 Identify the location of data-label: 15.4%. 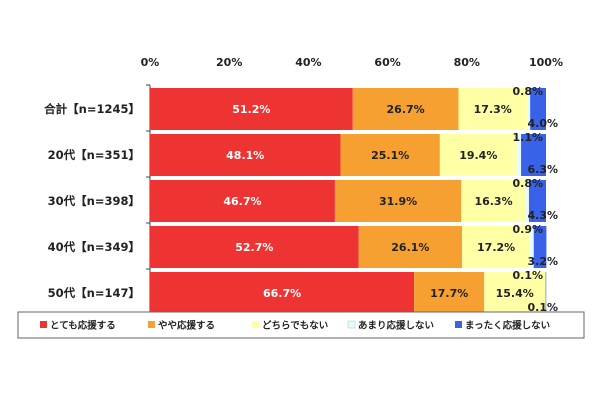
(515, 293).